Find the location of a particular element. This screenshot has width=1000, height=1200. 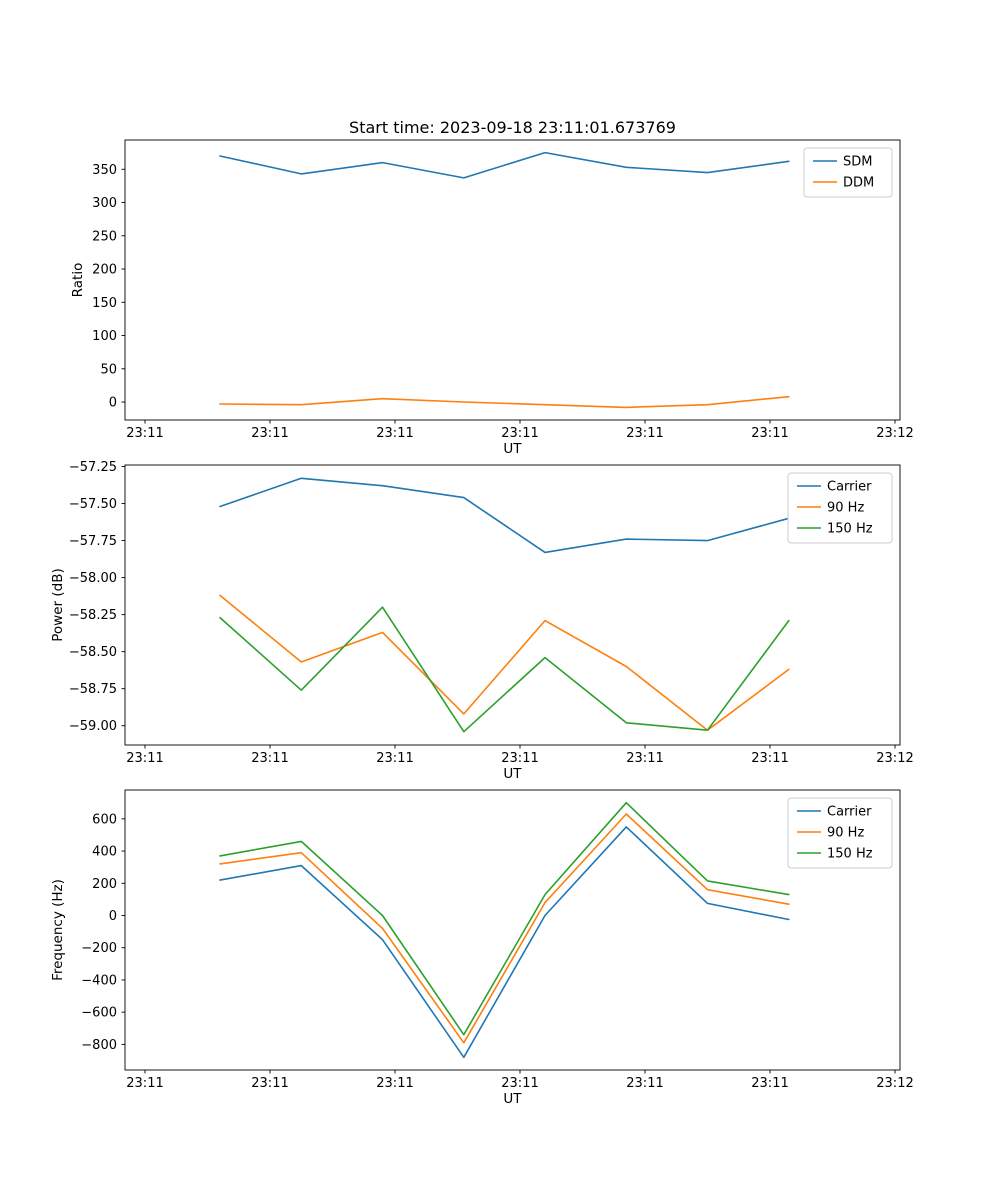

y-tick-label: −58.75 is located at coordinates (93, 689).